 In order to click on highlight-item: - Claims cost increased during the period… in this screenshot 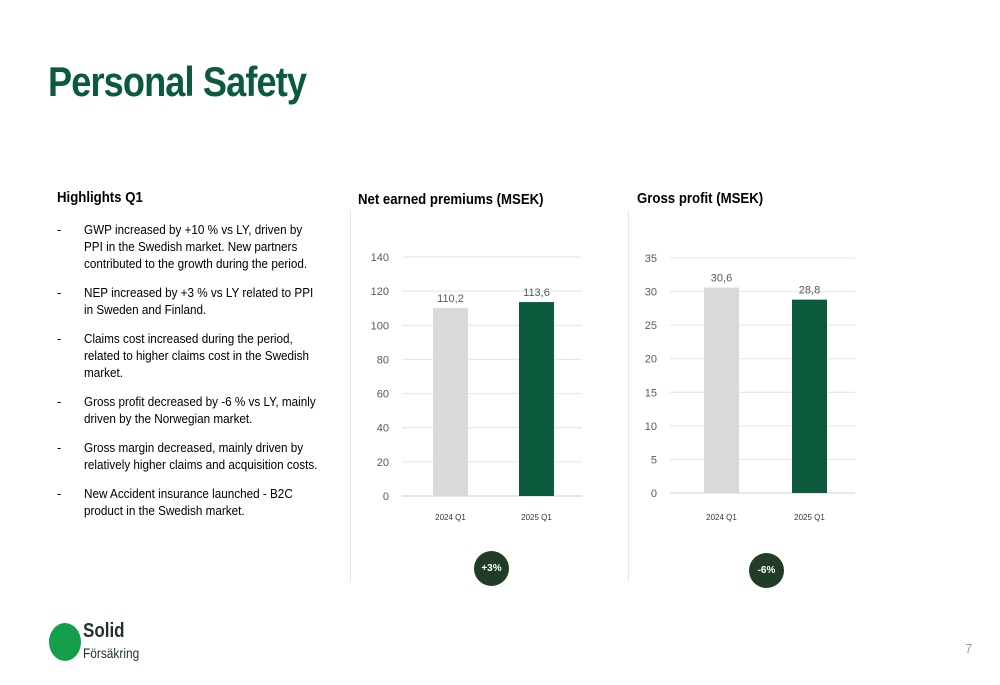, I will do `click(207, 355)`.